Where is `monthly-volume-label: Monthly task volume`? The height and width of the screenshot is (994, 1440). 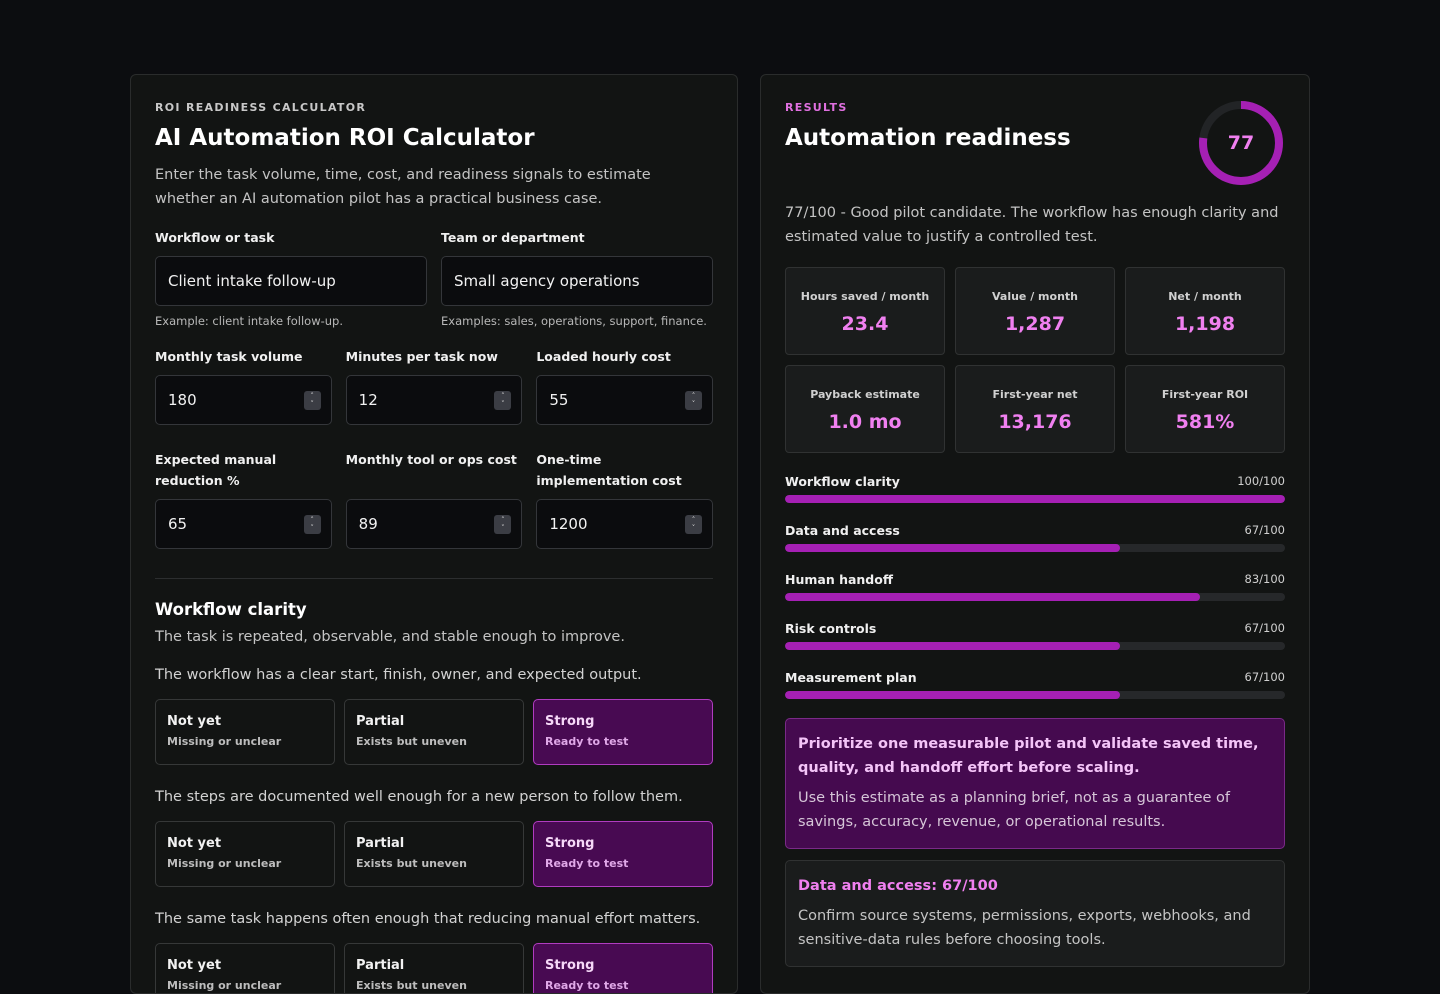 monthly-volume-label: Monthly task volume is located at coordinates (229, 356).